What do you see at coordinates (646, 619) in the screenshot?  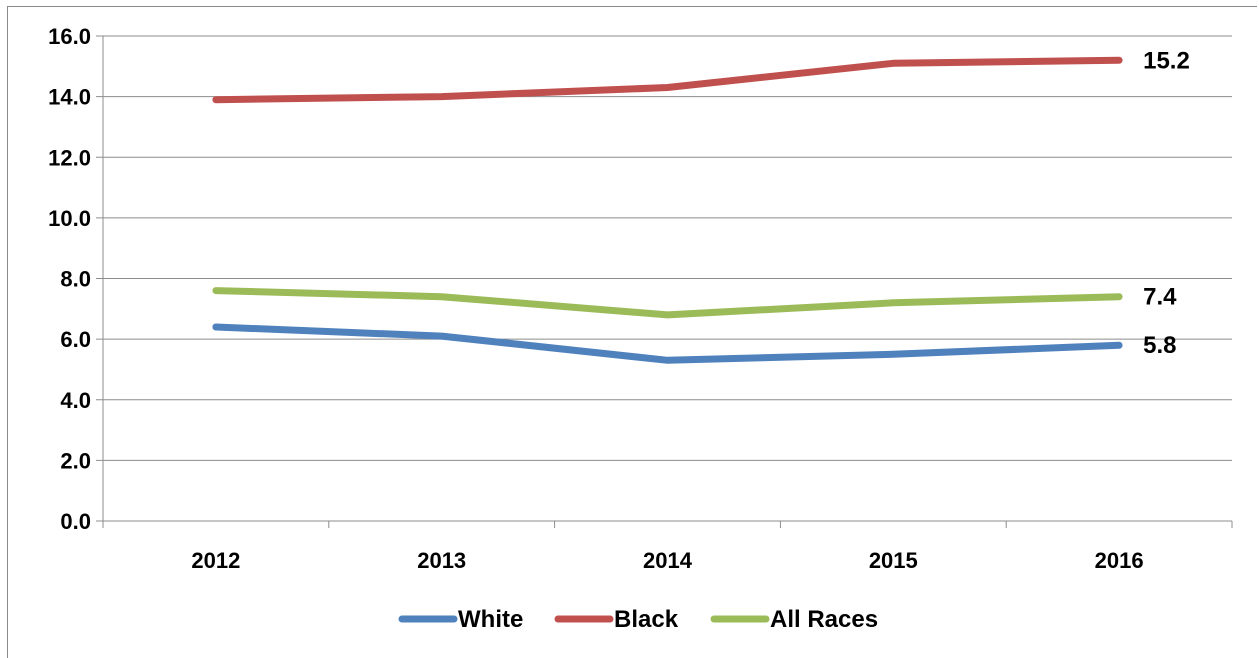 I see `legend-label: Black` at bounding box center [646, 619].